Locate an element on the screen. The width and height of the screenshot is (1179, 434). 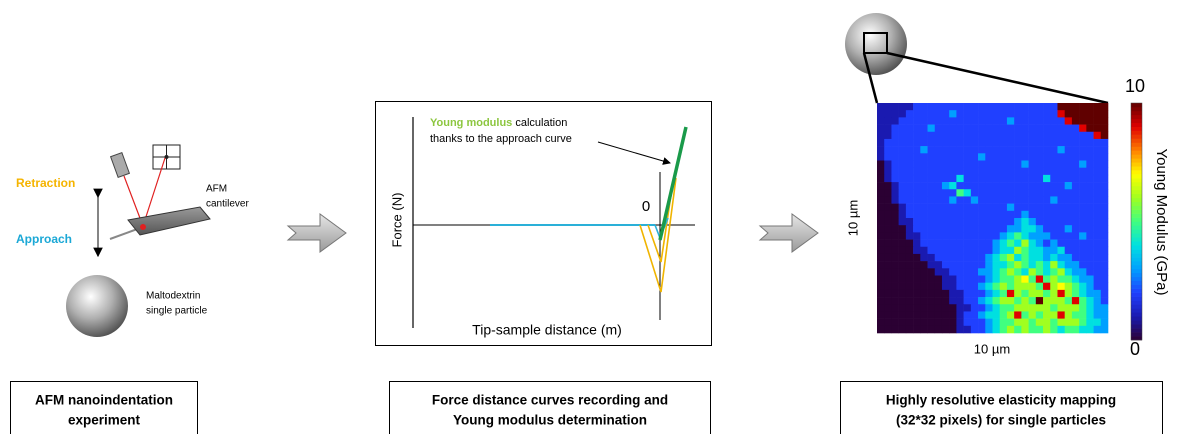
origin-label: 0 is located at coordinates (646, 206).